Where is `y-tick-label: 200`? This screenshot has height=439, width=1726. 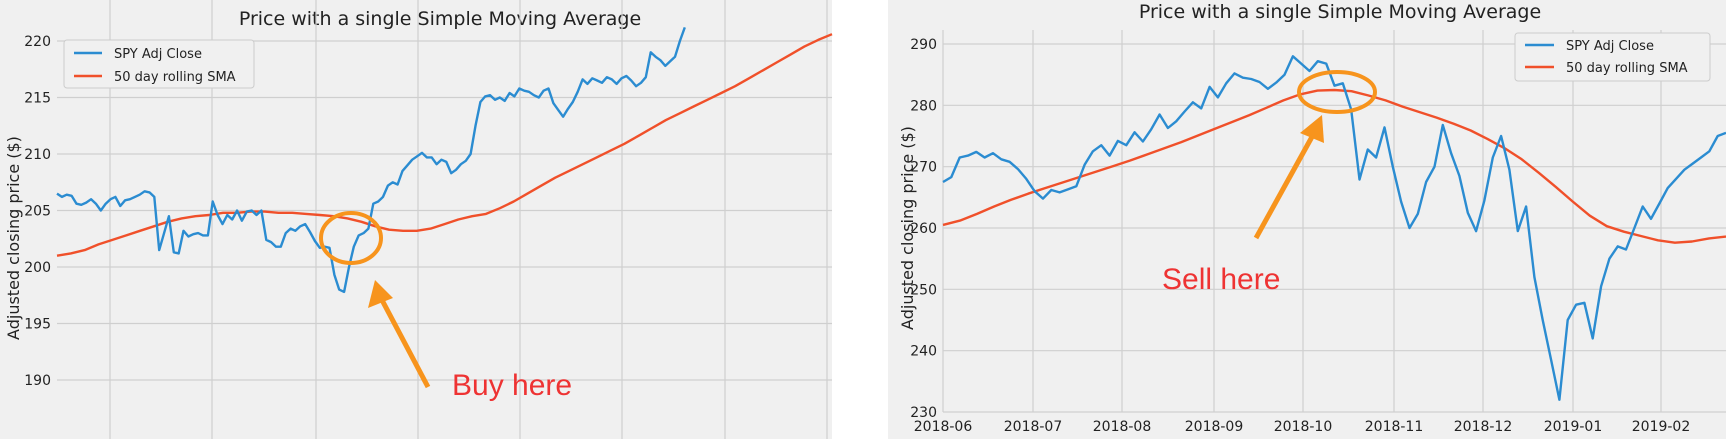 y-tick-label: 200 is located at coordinates (37, 268).